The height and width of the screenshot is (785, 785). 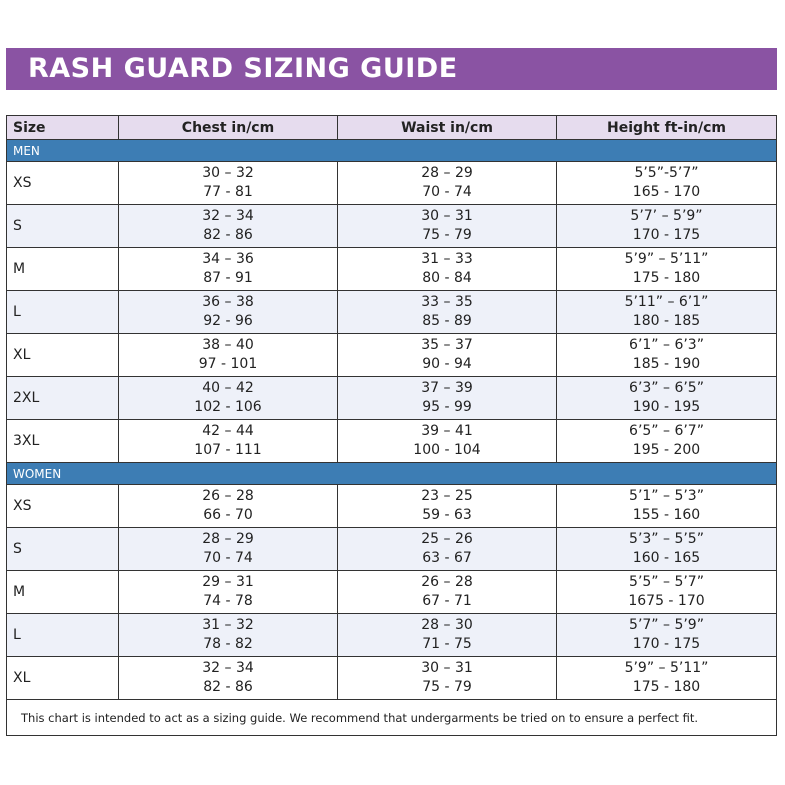 What do you see at coordinates (666, 192) in the screenshot?
I see `metric-range: 165 - 170` at bounding box center [666, 192].